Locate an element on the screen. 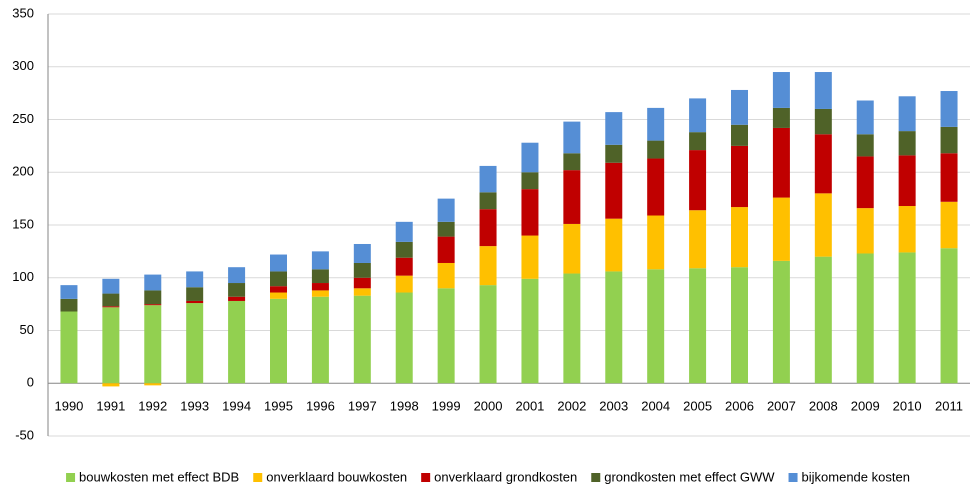  x-tick-label: 2008 is located at coordinates (823, 406).